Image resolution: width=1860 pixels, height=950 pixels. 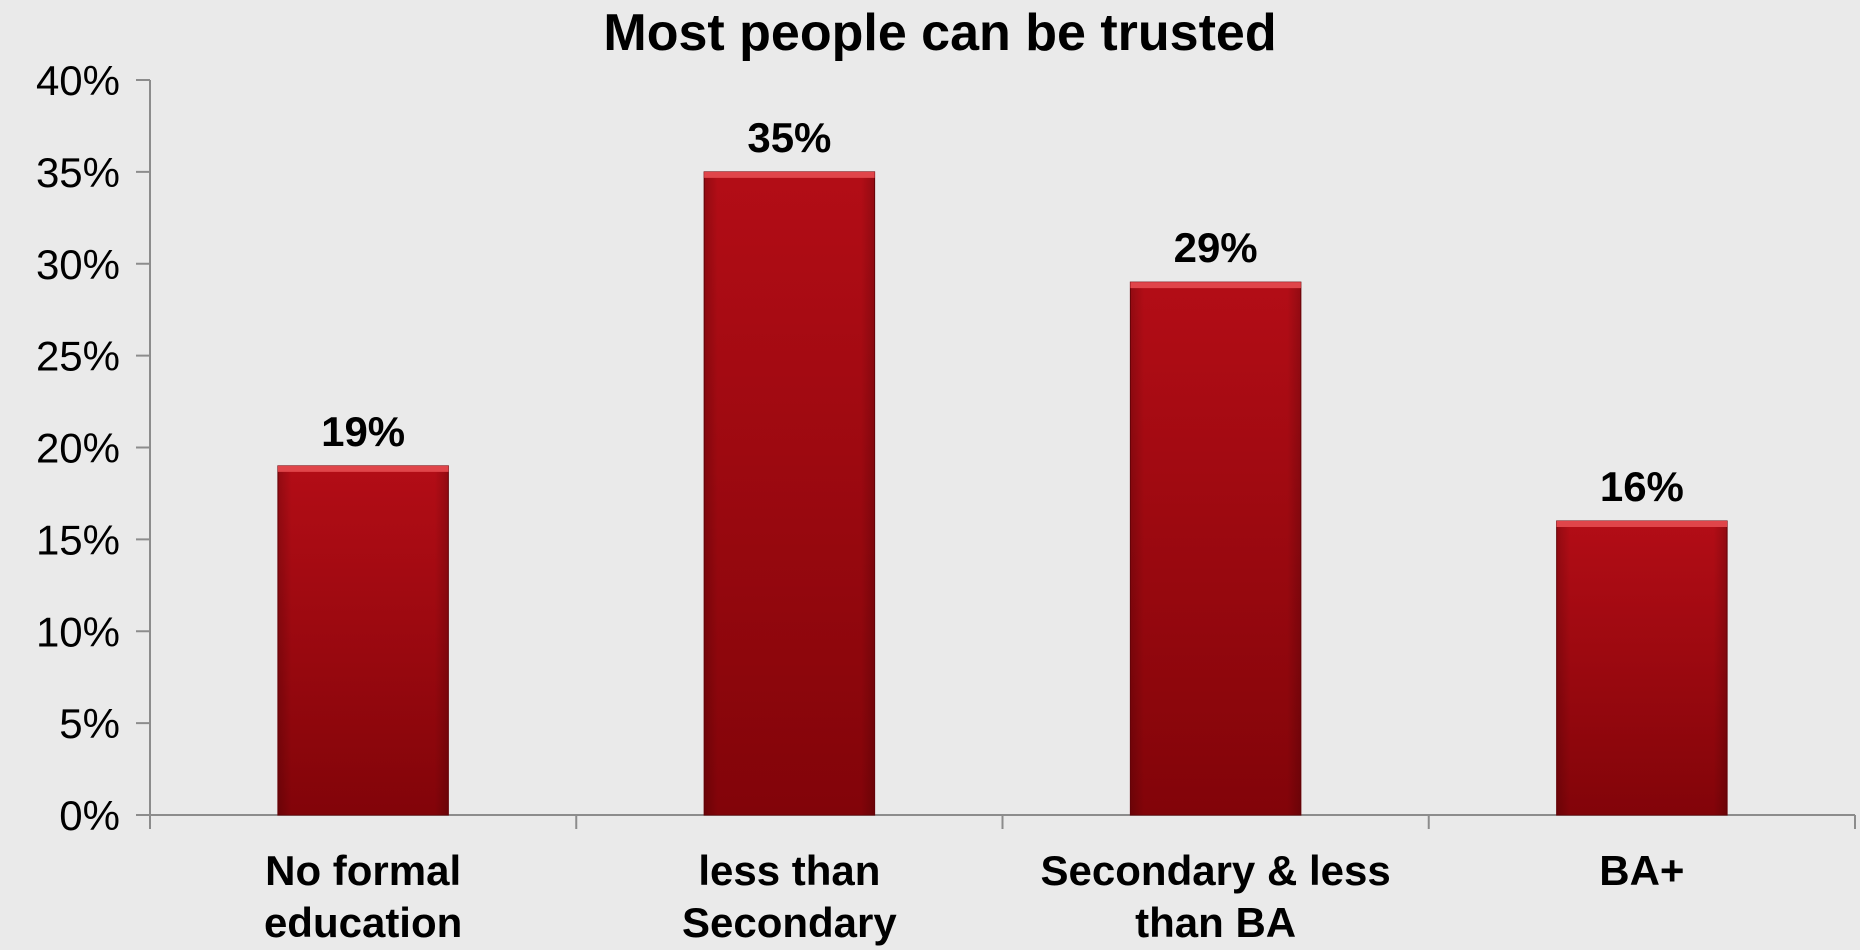 What do you see at coordinates (78, 264) in the screenshot?
I see `y-tick-label: 30%` at bounding box center [78, 264].